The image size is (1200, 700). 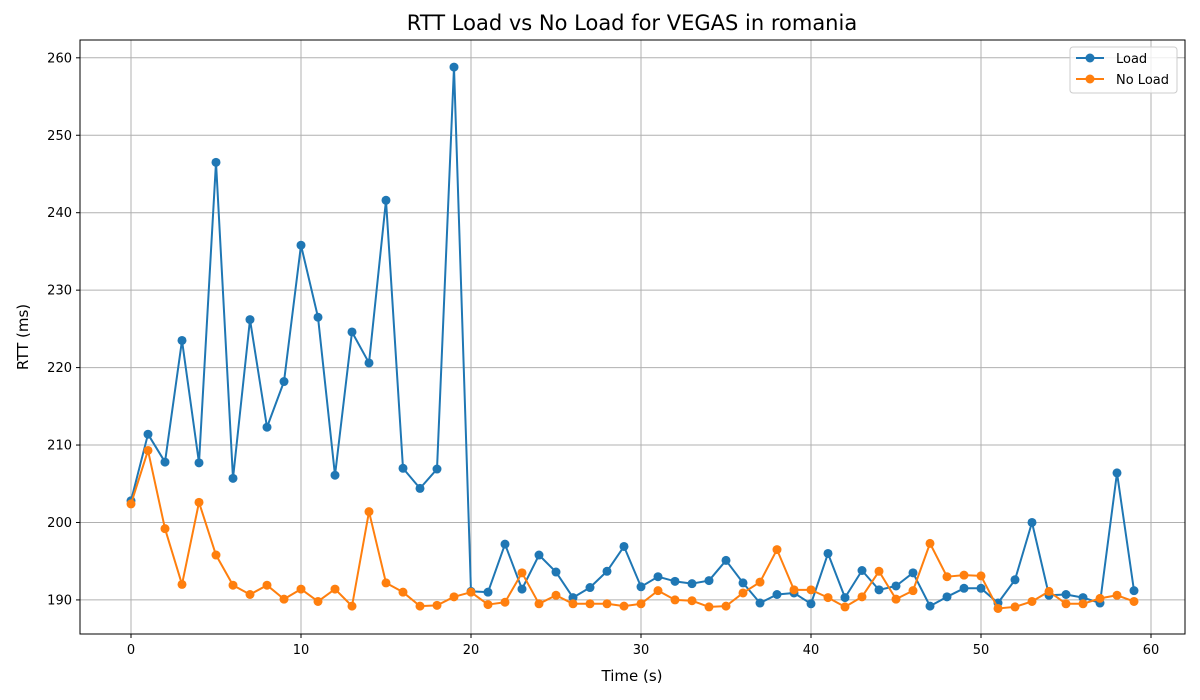 I want to click on x-tick-label: 30, so click(x=641, y=650).